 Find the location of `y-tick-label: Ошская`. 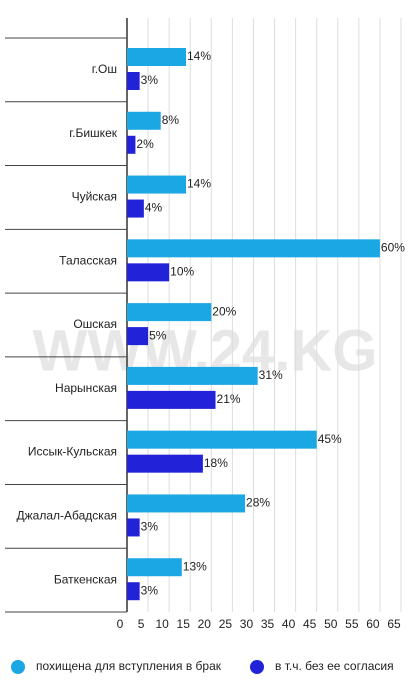

y-tick-label: Ошская is located at coordinates (95, 324).